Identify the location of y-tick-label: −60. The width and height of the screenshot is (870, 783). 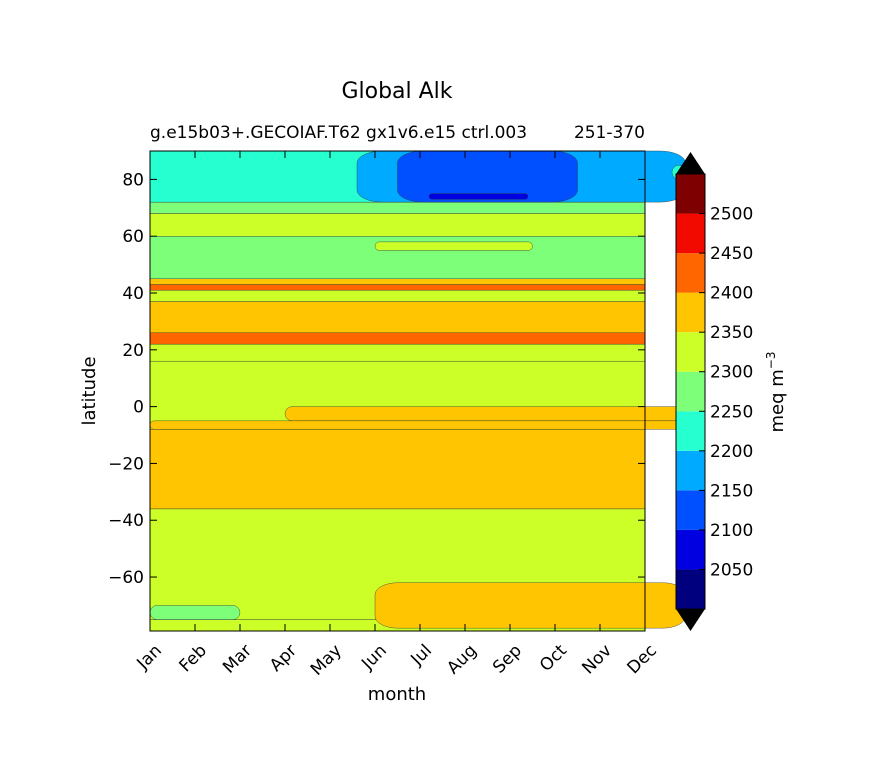
(126, 578).